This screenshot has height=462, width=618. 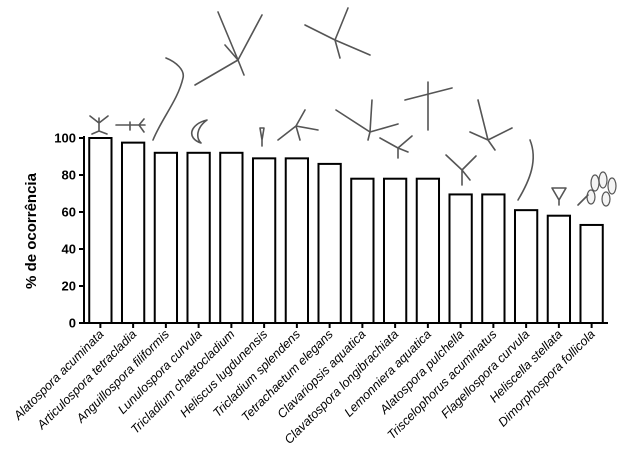 What do you see at coordinates (337, 33) in the screenshot?
I see `spore-tetrachaetum-illustration` at bounding box center [337, 33].